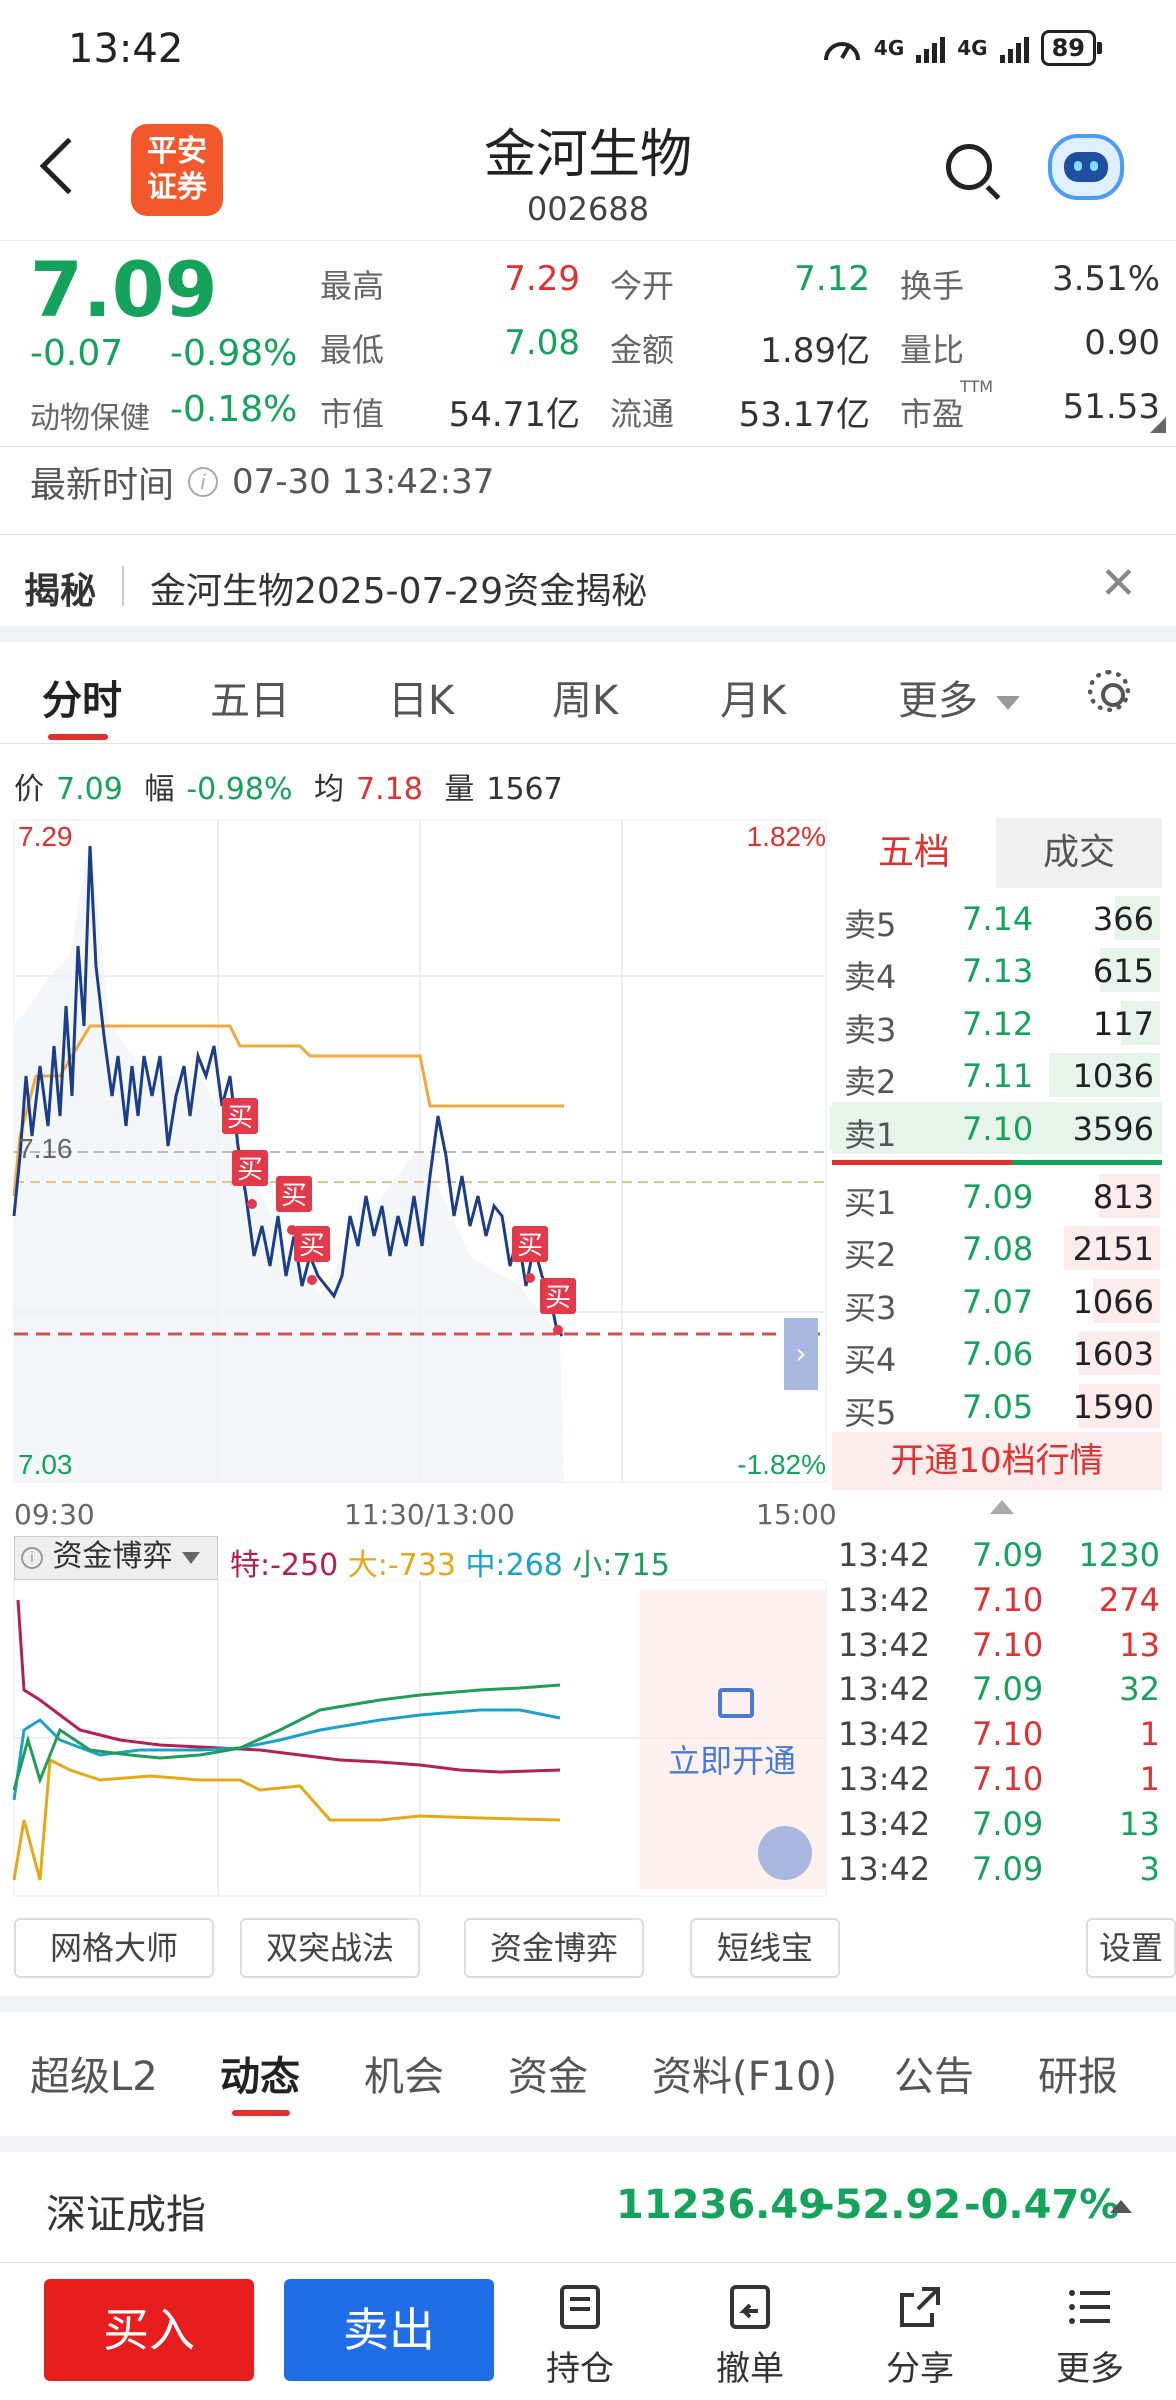  I want to click on tab-weekly-k: 周K, so click(585, 701).